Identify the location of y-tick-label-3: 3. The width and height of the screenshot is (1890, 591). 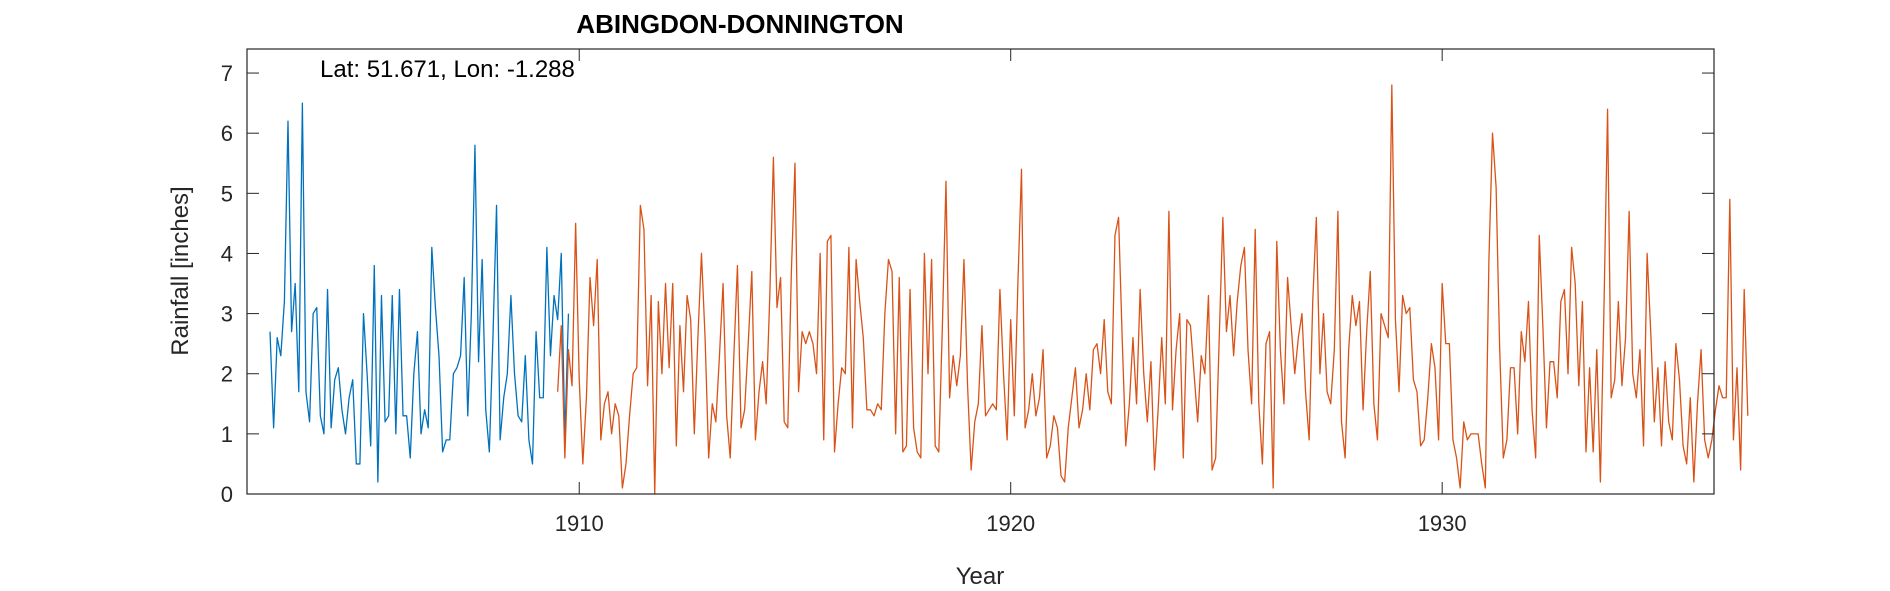
(227, 314).